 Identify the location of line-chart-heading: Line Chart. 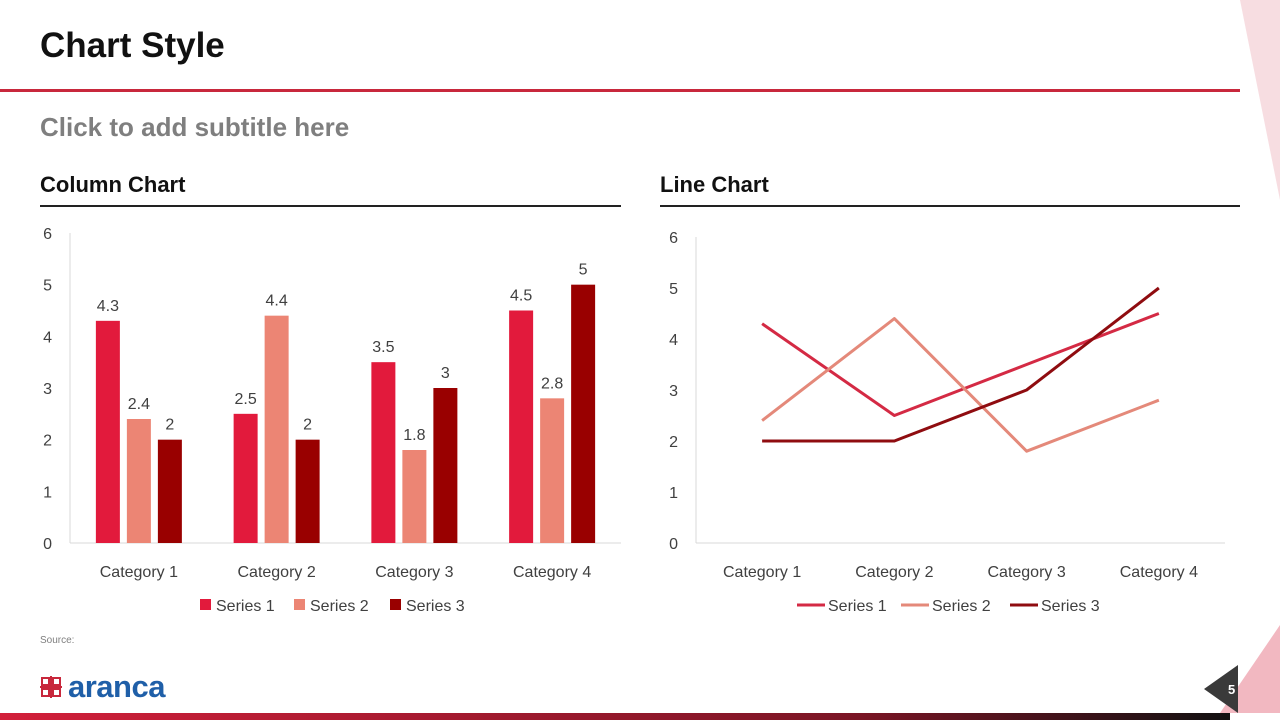
(714, 184).